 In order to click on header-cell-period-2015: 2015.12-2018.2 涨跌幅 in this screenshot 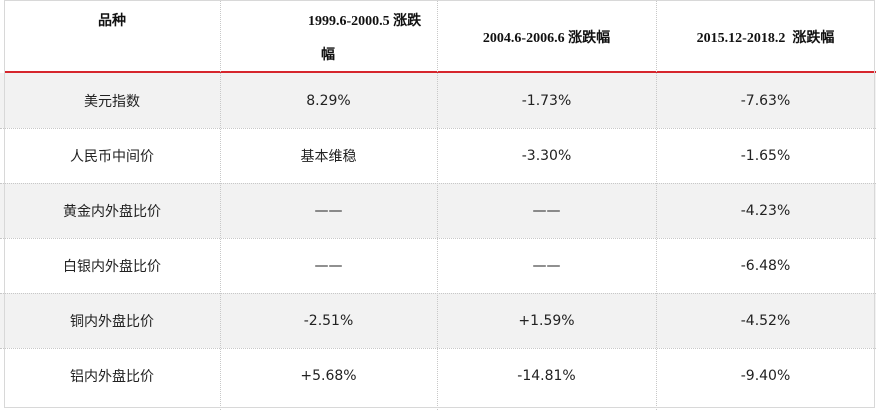, I will do `click(765, 35)`.